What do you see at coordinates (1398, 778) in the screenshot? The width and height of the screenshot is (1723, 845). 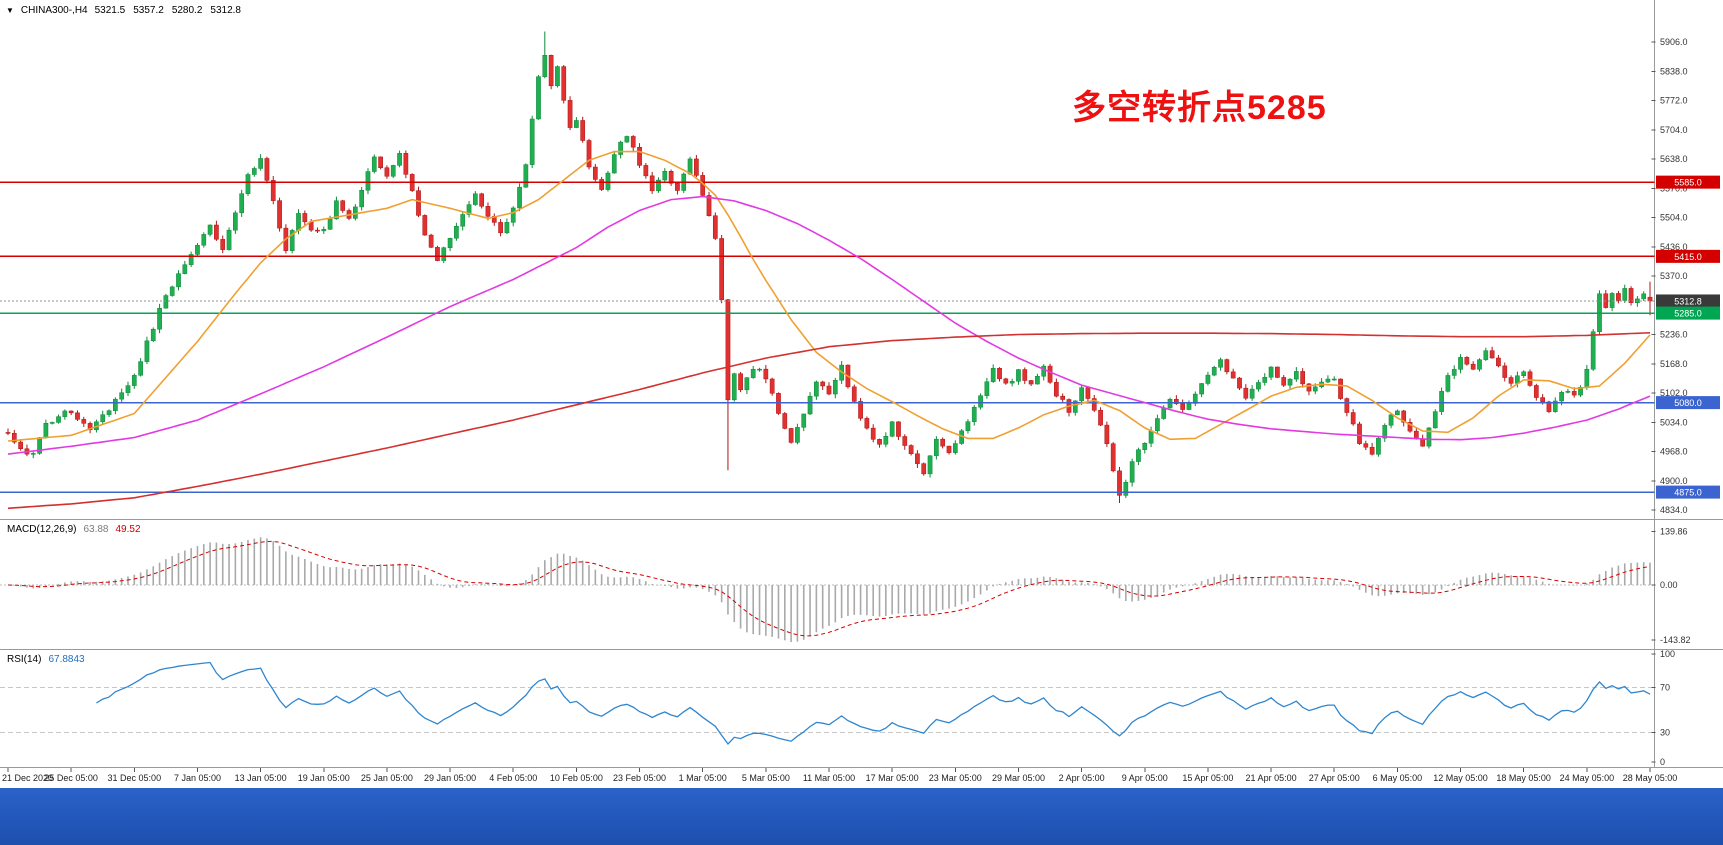 I see `time-tick-label: 6 May 05:00` at bounding box center [1398, 778].